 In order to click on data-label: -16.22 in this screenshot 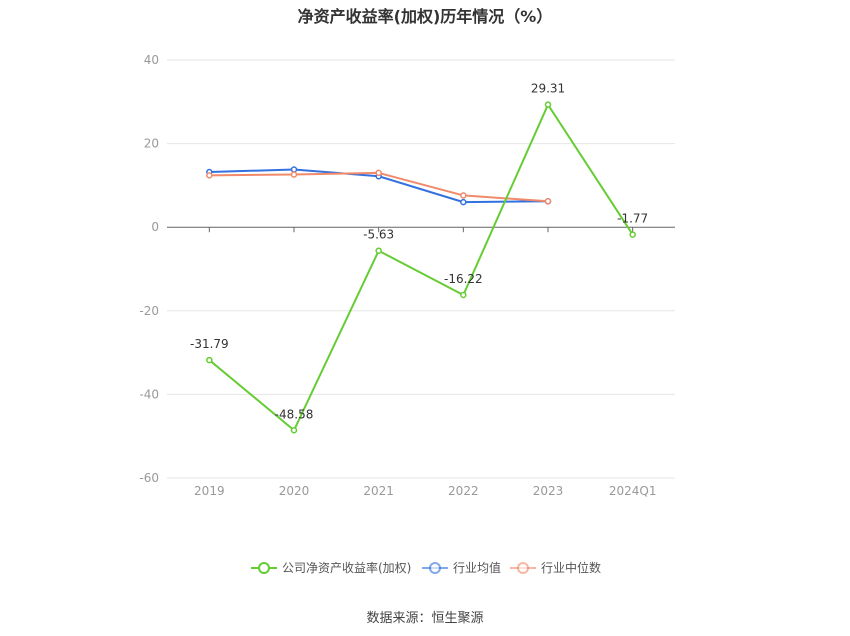, I will do `click(463, 279)`.